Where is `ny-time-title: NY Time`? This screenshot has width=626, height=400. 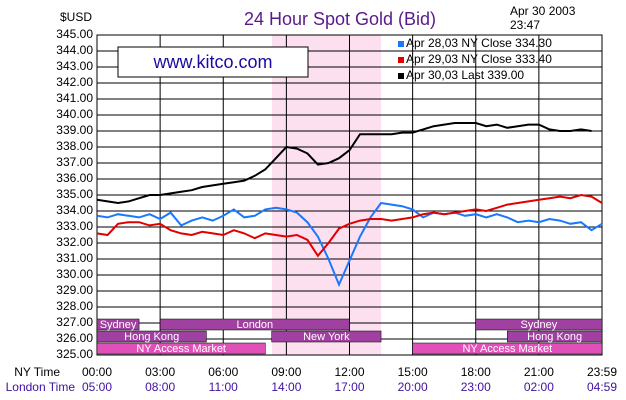 ny-time-title: NY Time is located at coordinates (37, 372).